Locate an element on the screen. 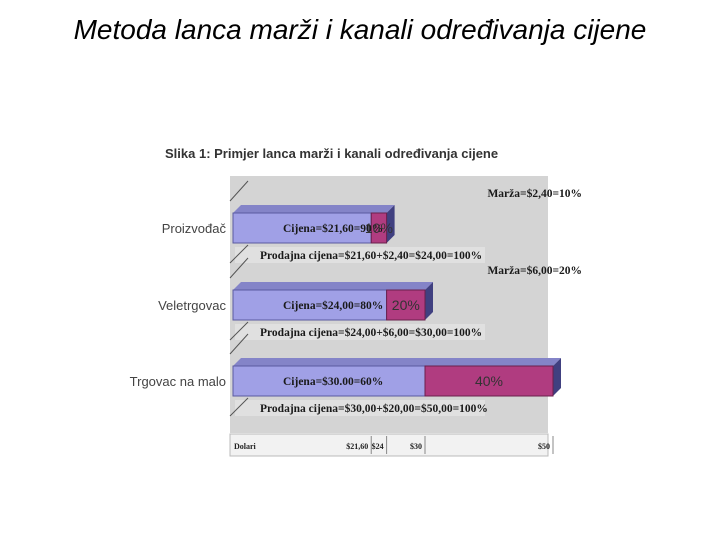 This screenshot has height=540, width=720. row-3-cost-label: Cijena=$30.00=60% is located at coordinates (333, 381).